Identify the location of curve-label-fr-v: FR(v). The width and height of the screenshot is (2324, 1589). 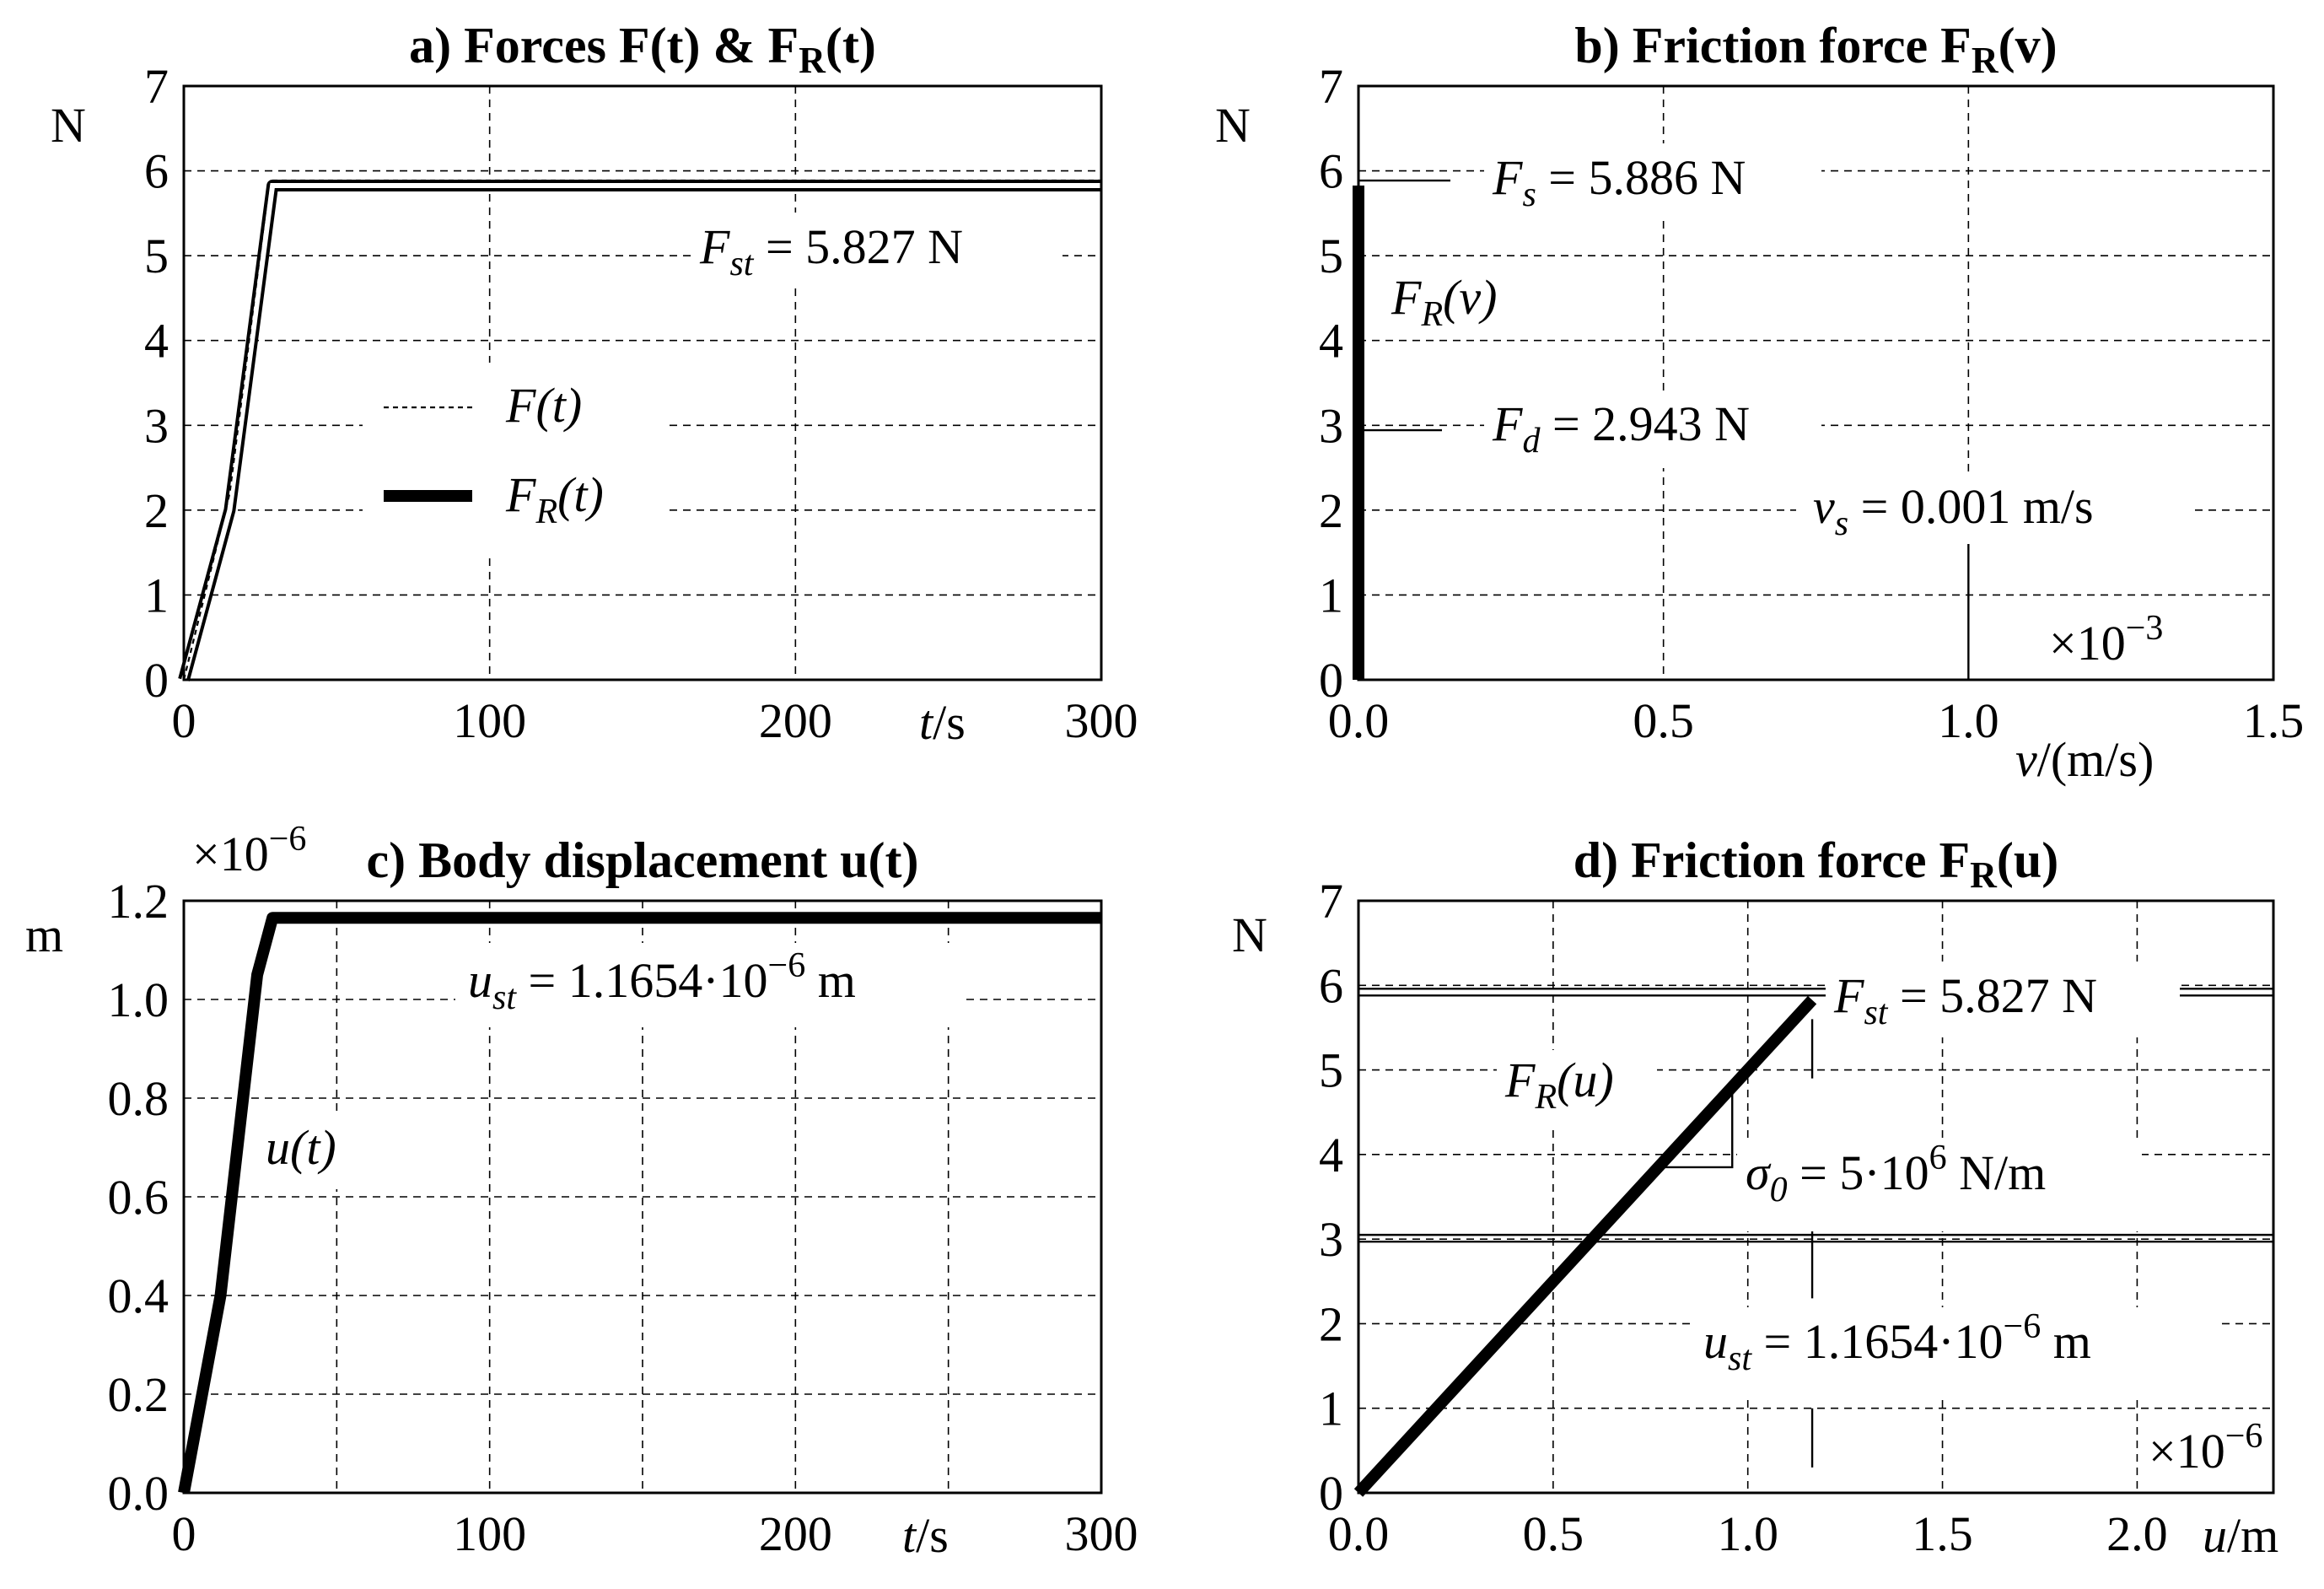
(1444, 302).